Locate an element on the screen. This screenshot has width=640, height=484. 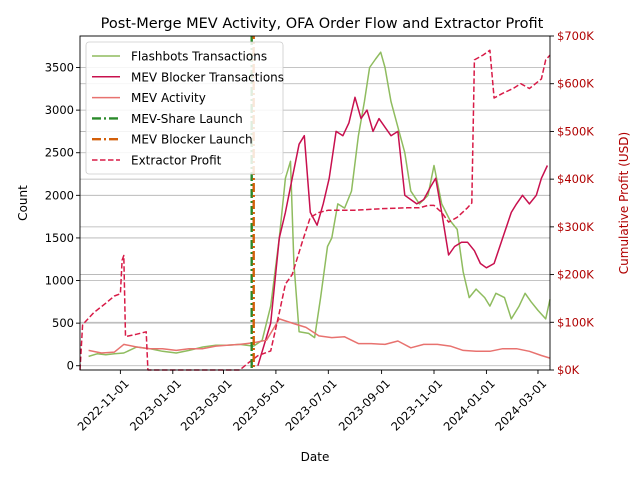
legend-label-mev-activity: MEV Activity is located at coordinates (168, 98).